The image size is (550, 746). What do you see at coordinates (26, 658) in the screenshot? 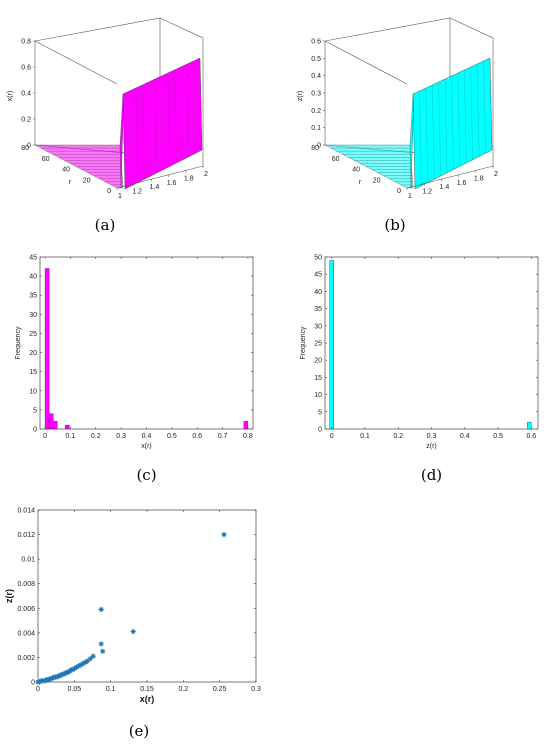
I see `y-tick-label: 0.002` at bounding box center [26, 658].